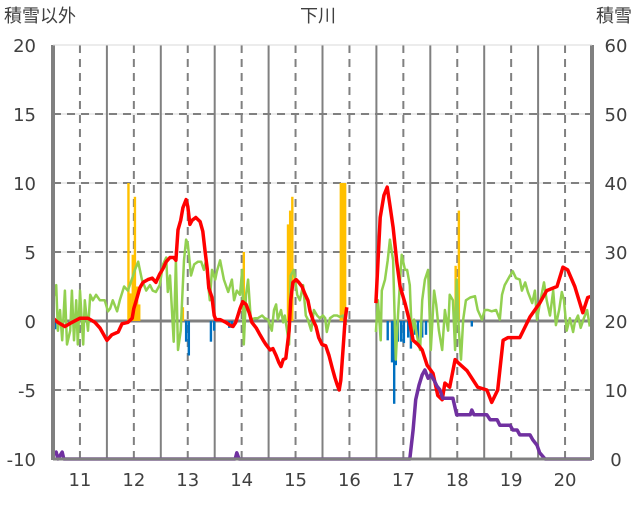  I want to click on x-tick-label: 16, so click(349, 480).